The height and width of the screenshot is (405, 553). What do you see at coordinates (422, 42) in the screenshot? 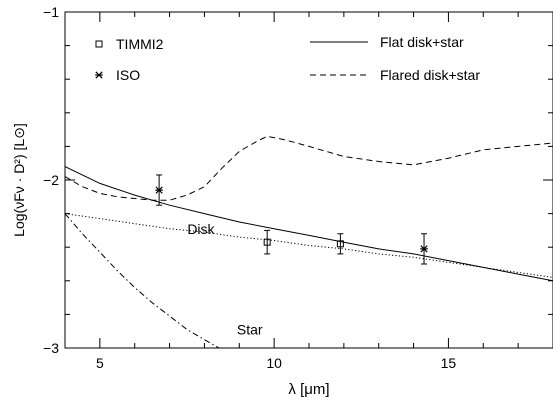
I see `legend-label-flat-disk-star: Flat disk+star` at bounding box center [422, 42].